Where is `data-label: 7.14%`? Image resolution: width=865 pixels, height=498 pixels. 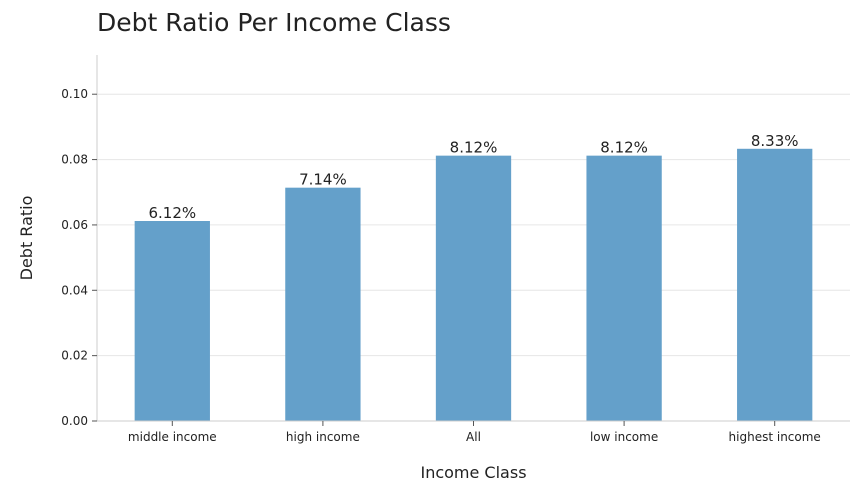
data-label: 7.14% is located at coordinates (323, 180).